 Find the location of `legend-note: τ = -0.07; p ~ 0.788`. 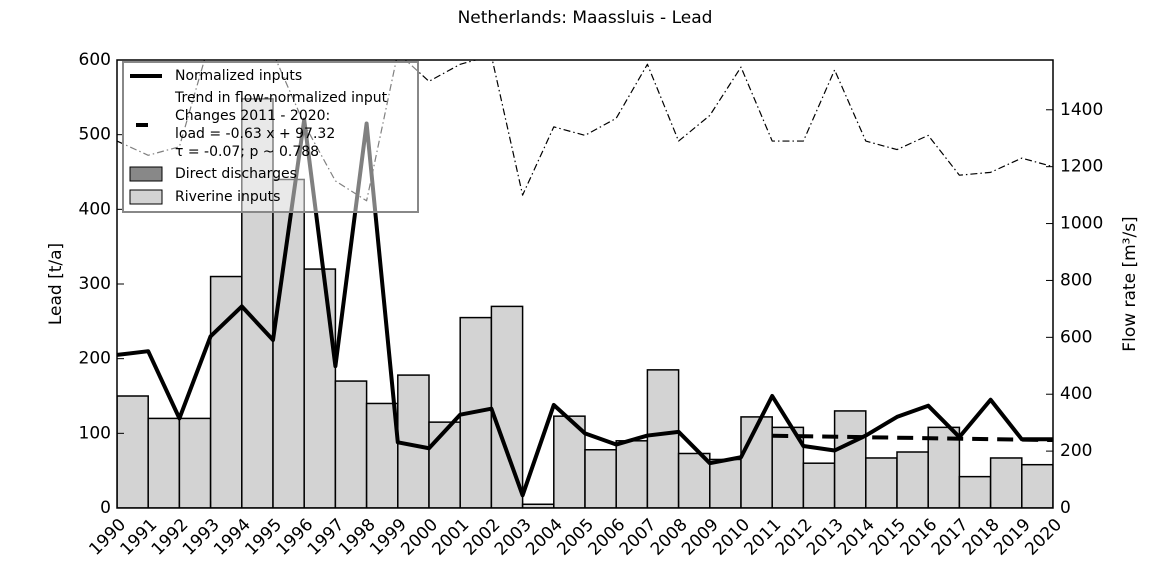

legend-note: τ = -0.07; p ~ 0.788 is located at coordinates (247, 152).